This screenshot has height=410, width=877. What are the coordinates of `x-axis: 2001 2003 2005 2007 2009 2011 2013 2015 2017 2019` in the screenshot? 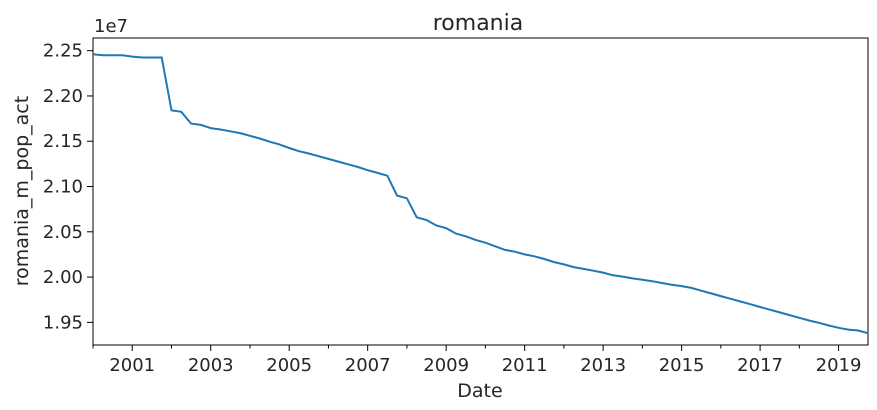 It's located at (477, 360).